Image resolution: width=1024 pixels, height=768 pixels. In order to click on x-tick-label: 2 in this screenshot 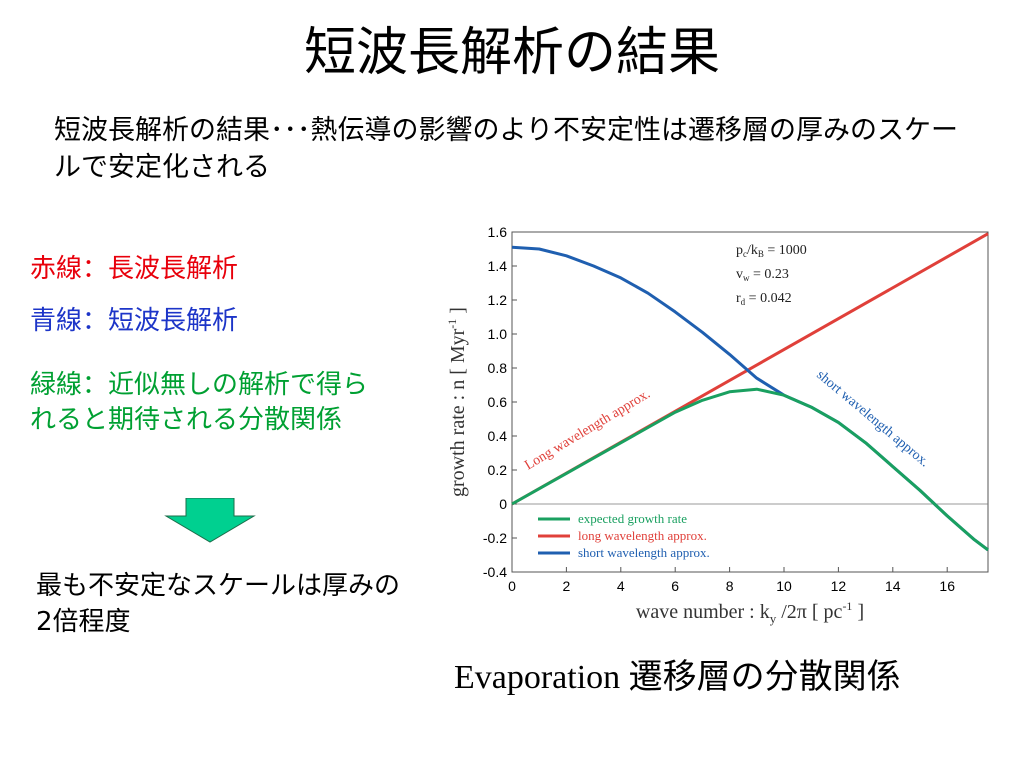, I will do `click(567, 586)`.